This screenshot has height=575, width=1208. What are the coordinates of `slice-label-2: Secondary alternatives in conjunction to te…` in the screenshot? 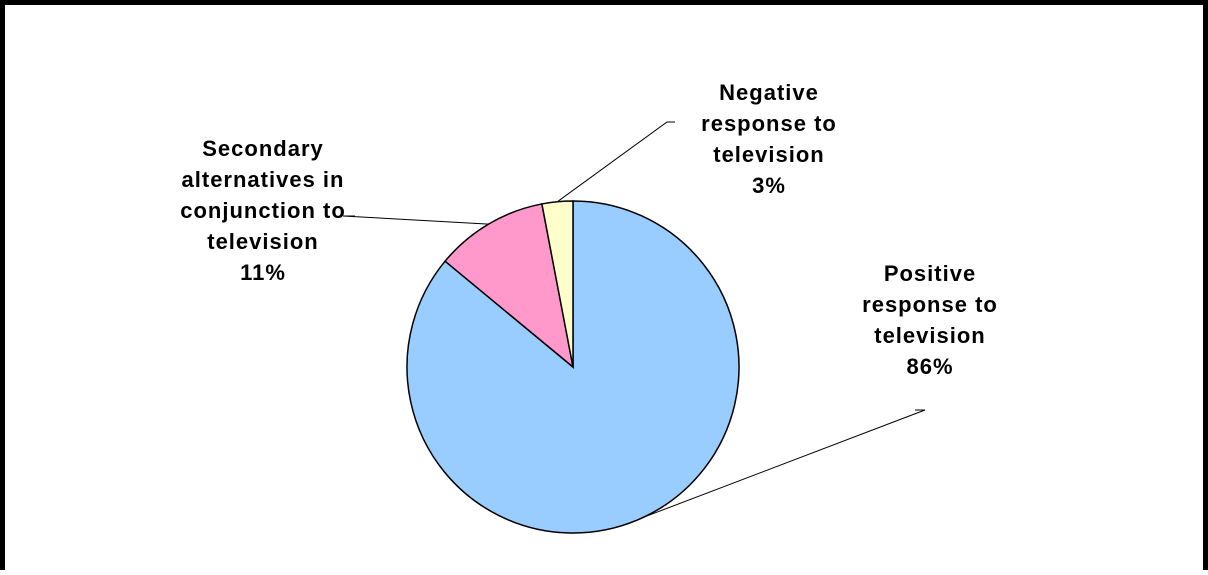 It's located at (263, 210).